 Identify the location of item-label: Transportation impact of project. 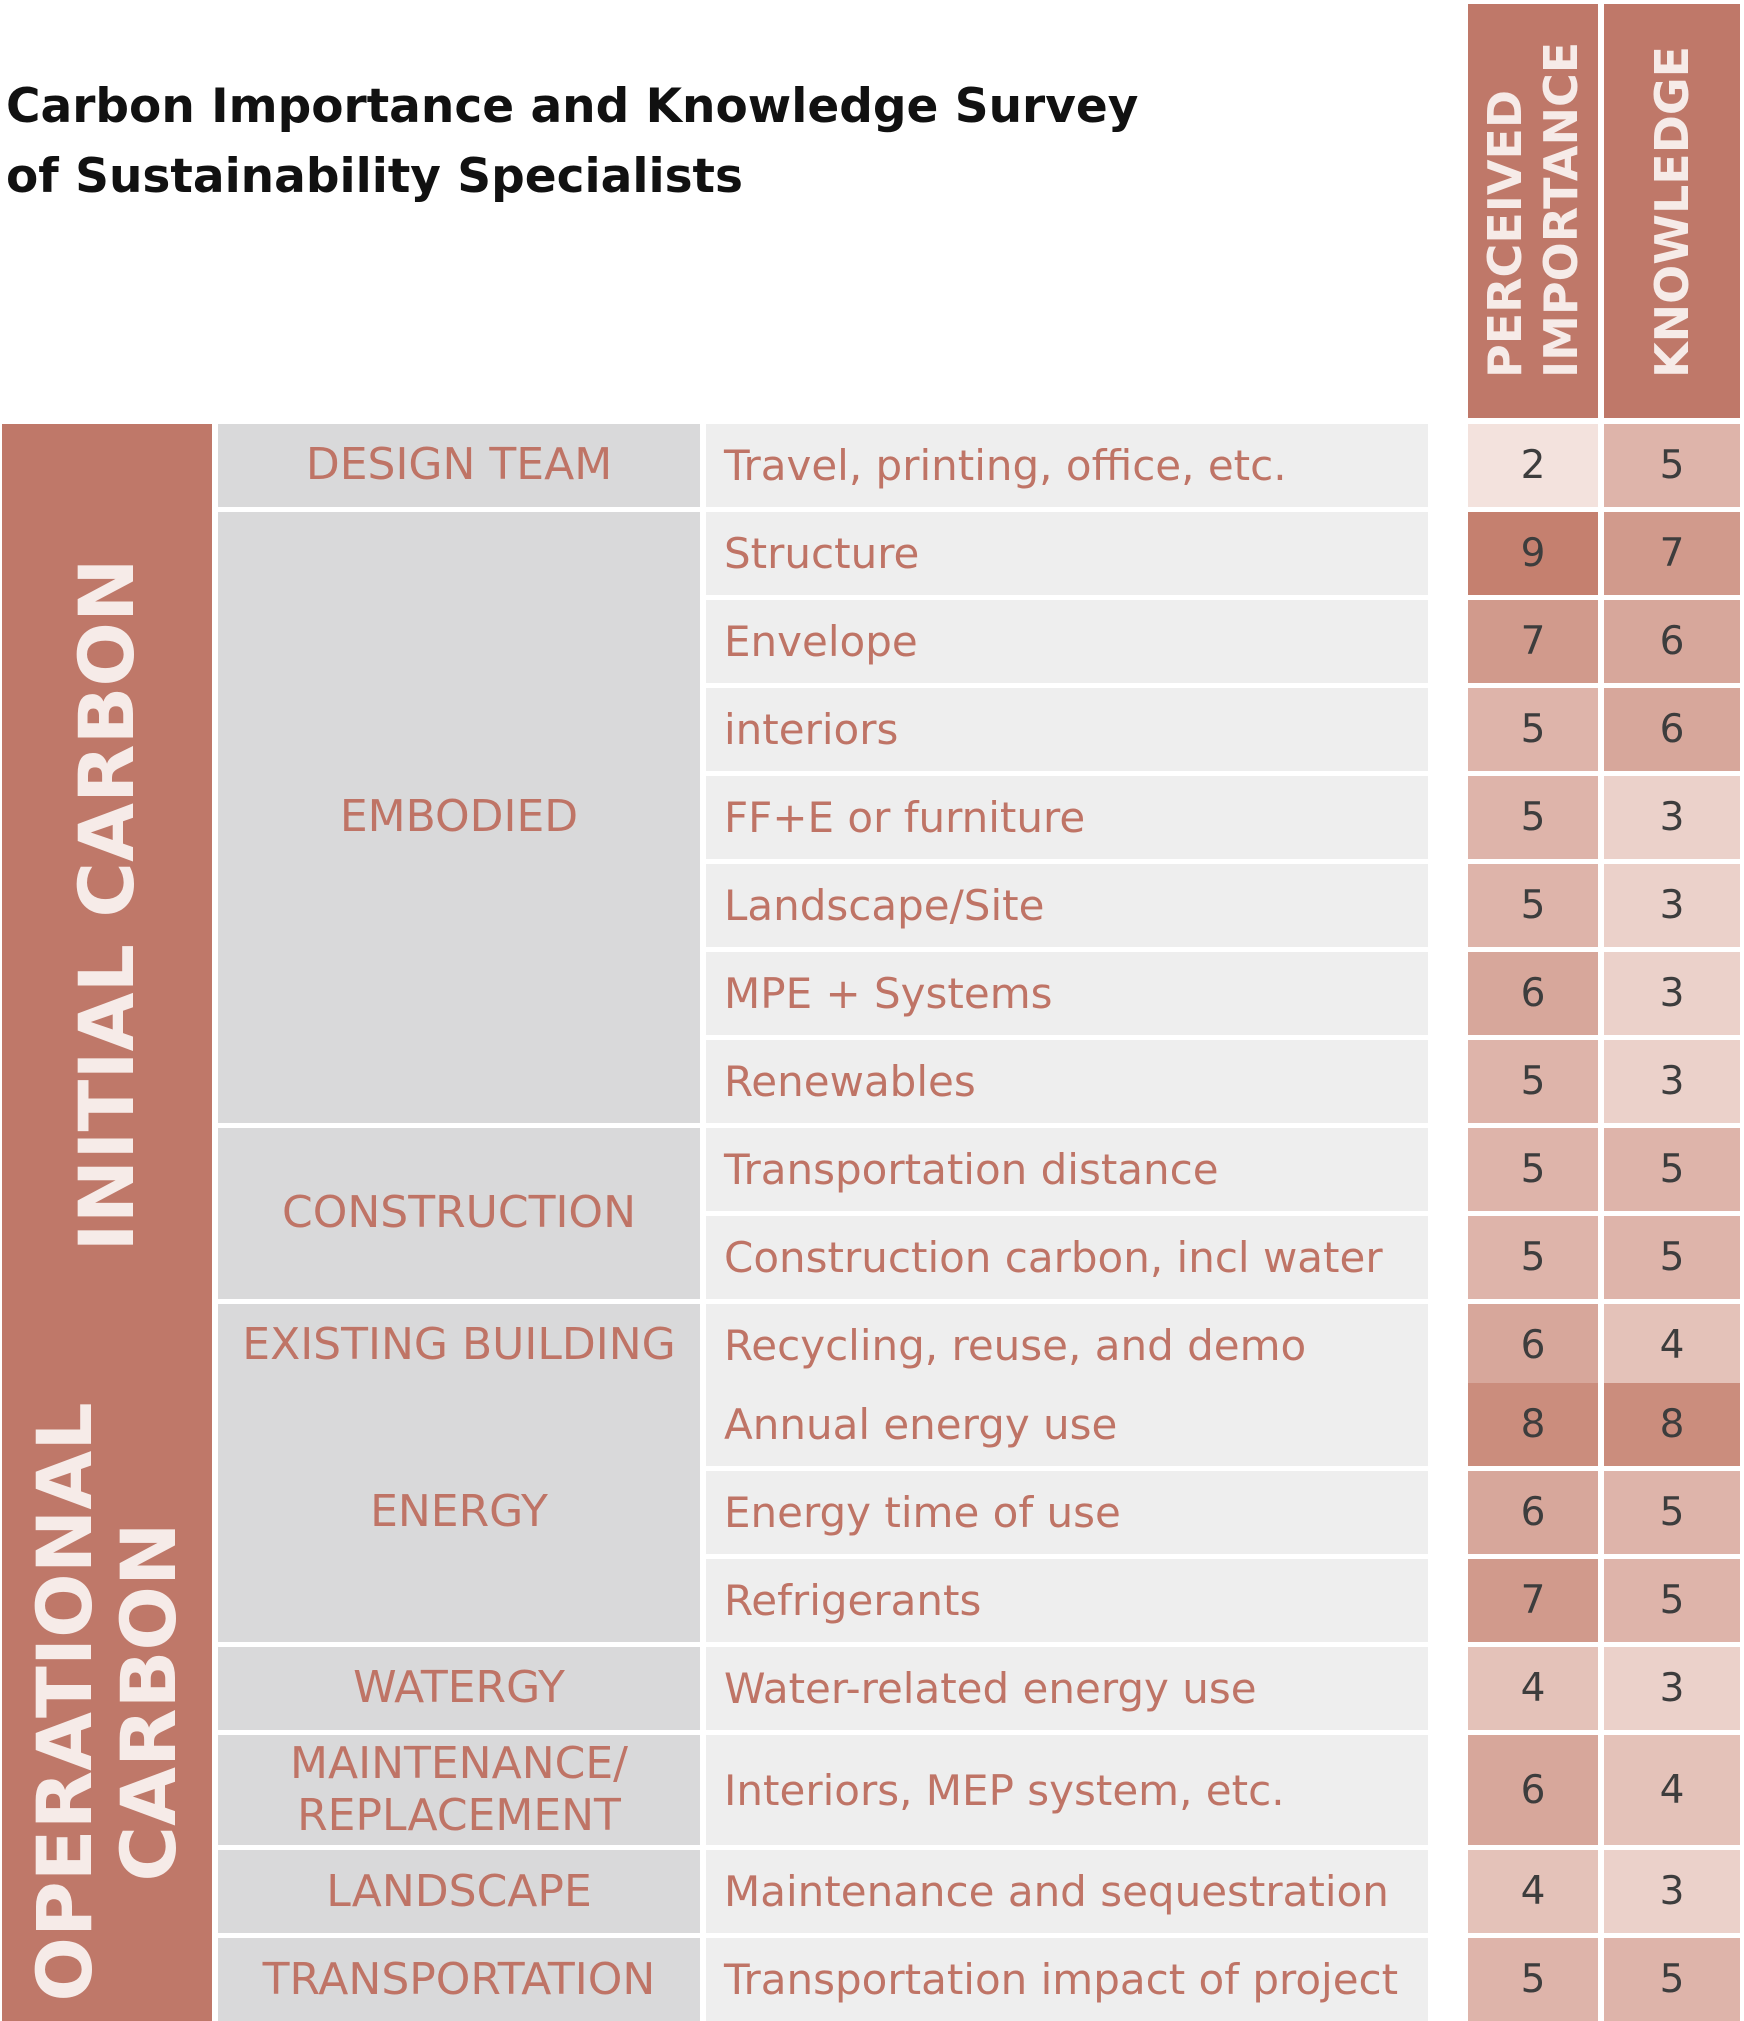
(1061, 1980).